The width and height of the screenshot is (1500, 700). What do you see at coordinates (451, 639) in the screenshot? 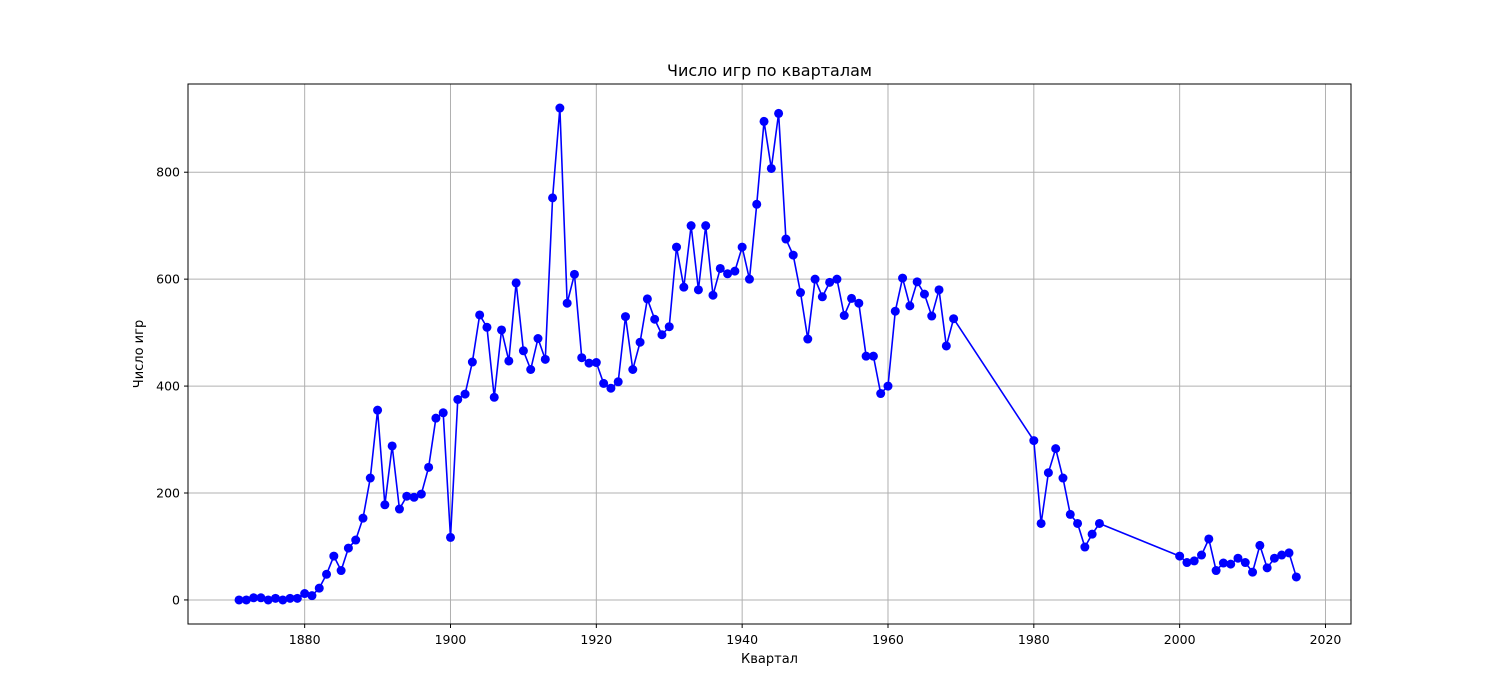
I see `x-tick-label: 1900` at bounding box center [451, 639].